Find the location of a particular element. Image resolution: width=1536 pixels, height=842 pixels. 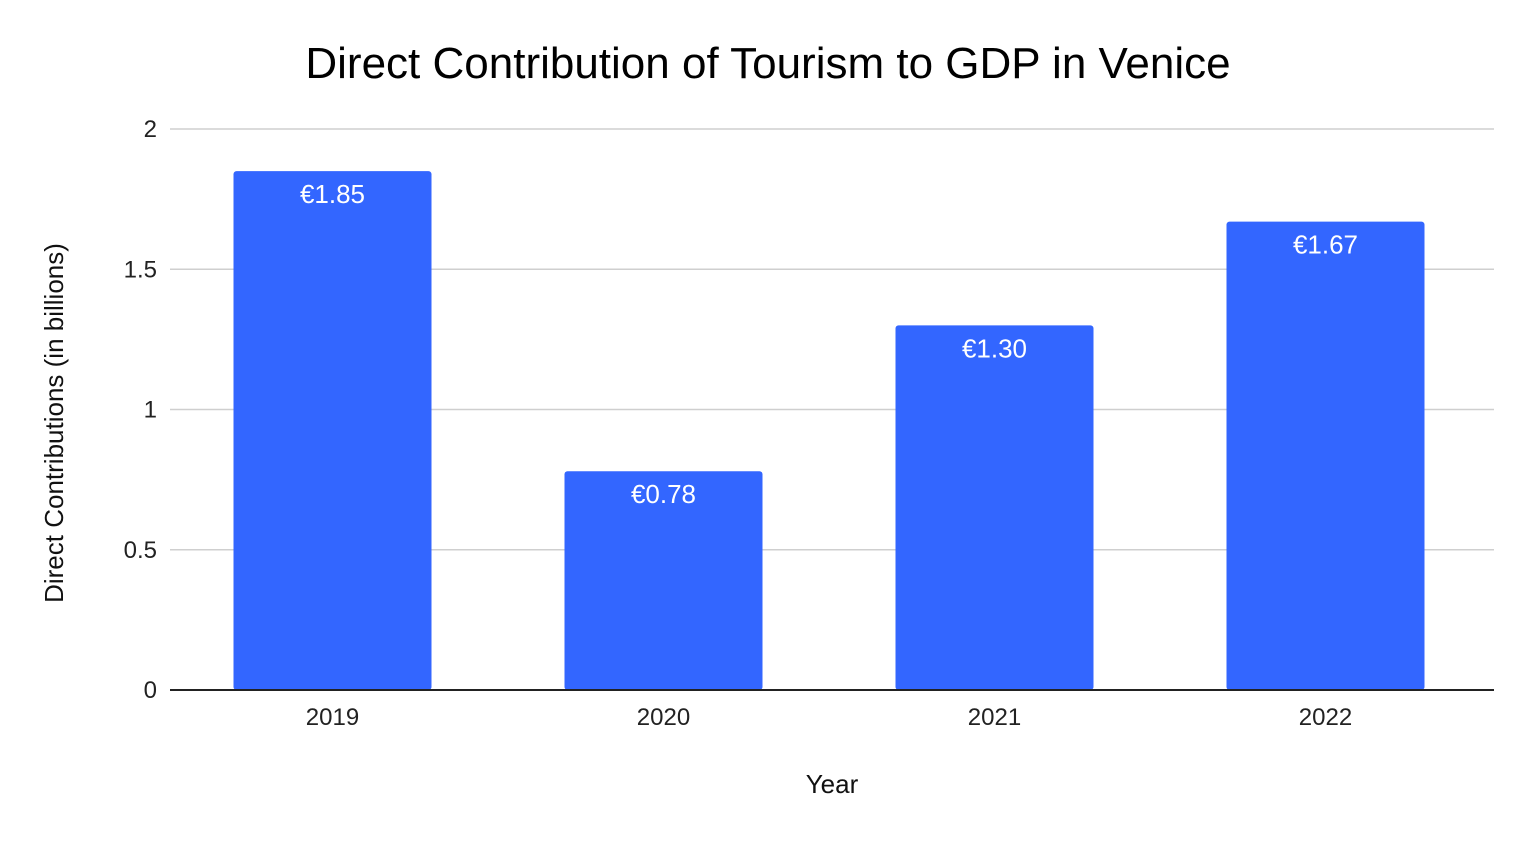

y-tick-label: 0.5 is located at coordinates (140, 550).